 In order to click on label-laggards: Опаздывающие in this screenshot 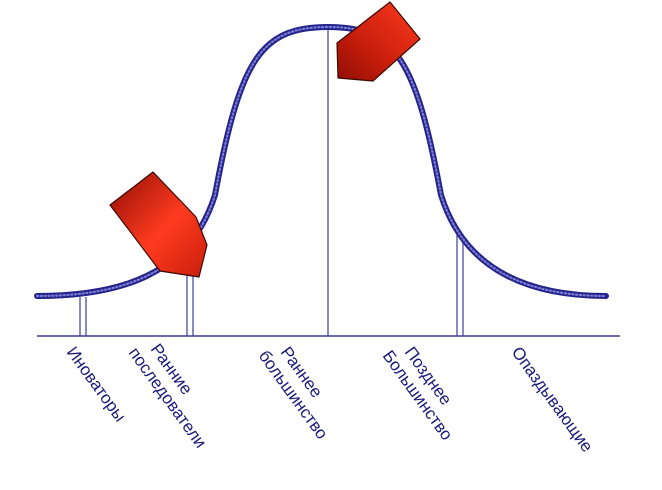, I will do `click(552, 399)`.